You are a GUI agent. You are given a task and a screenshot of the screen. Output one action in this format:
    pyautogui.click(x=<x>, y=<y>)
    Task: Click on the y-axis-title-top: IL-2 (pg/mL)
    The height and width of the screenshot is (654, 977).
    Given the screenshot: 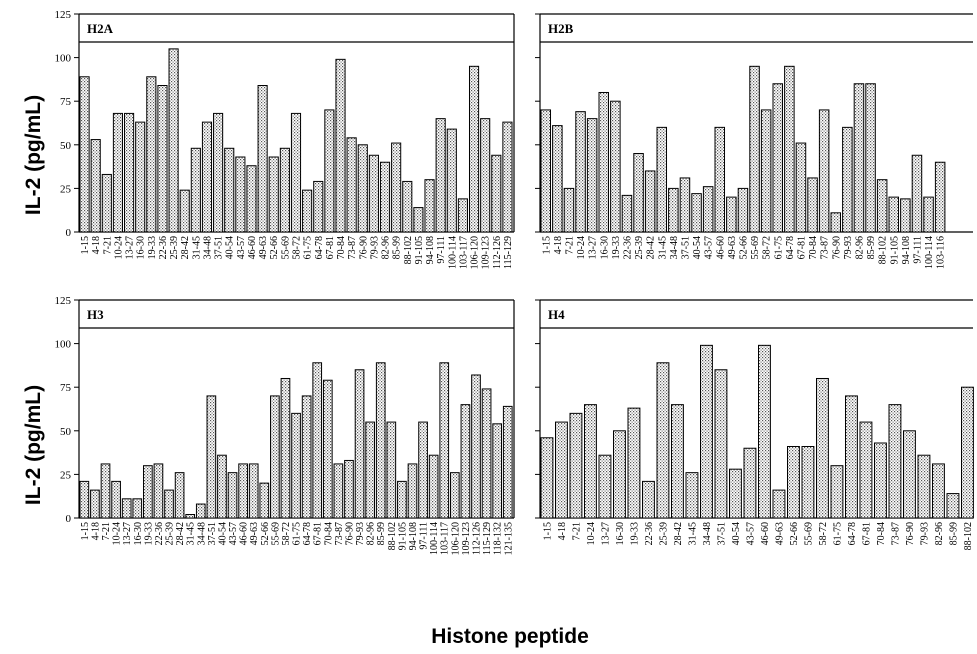 What is the action you would take?
    pyautogui.click(x=33, y=155)
    